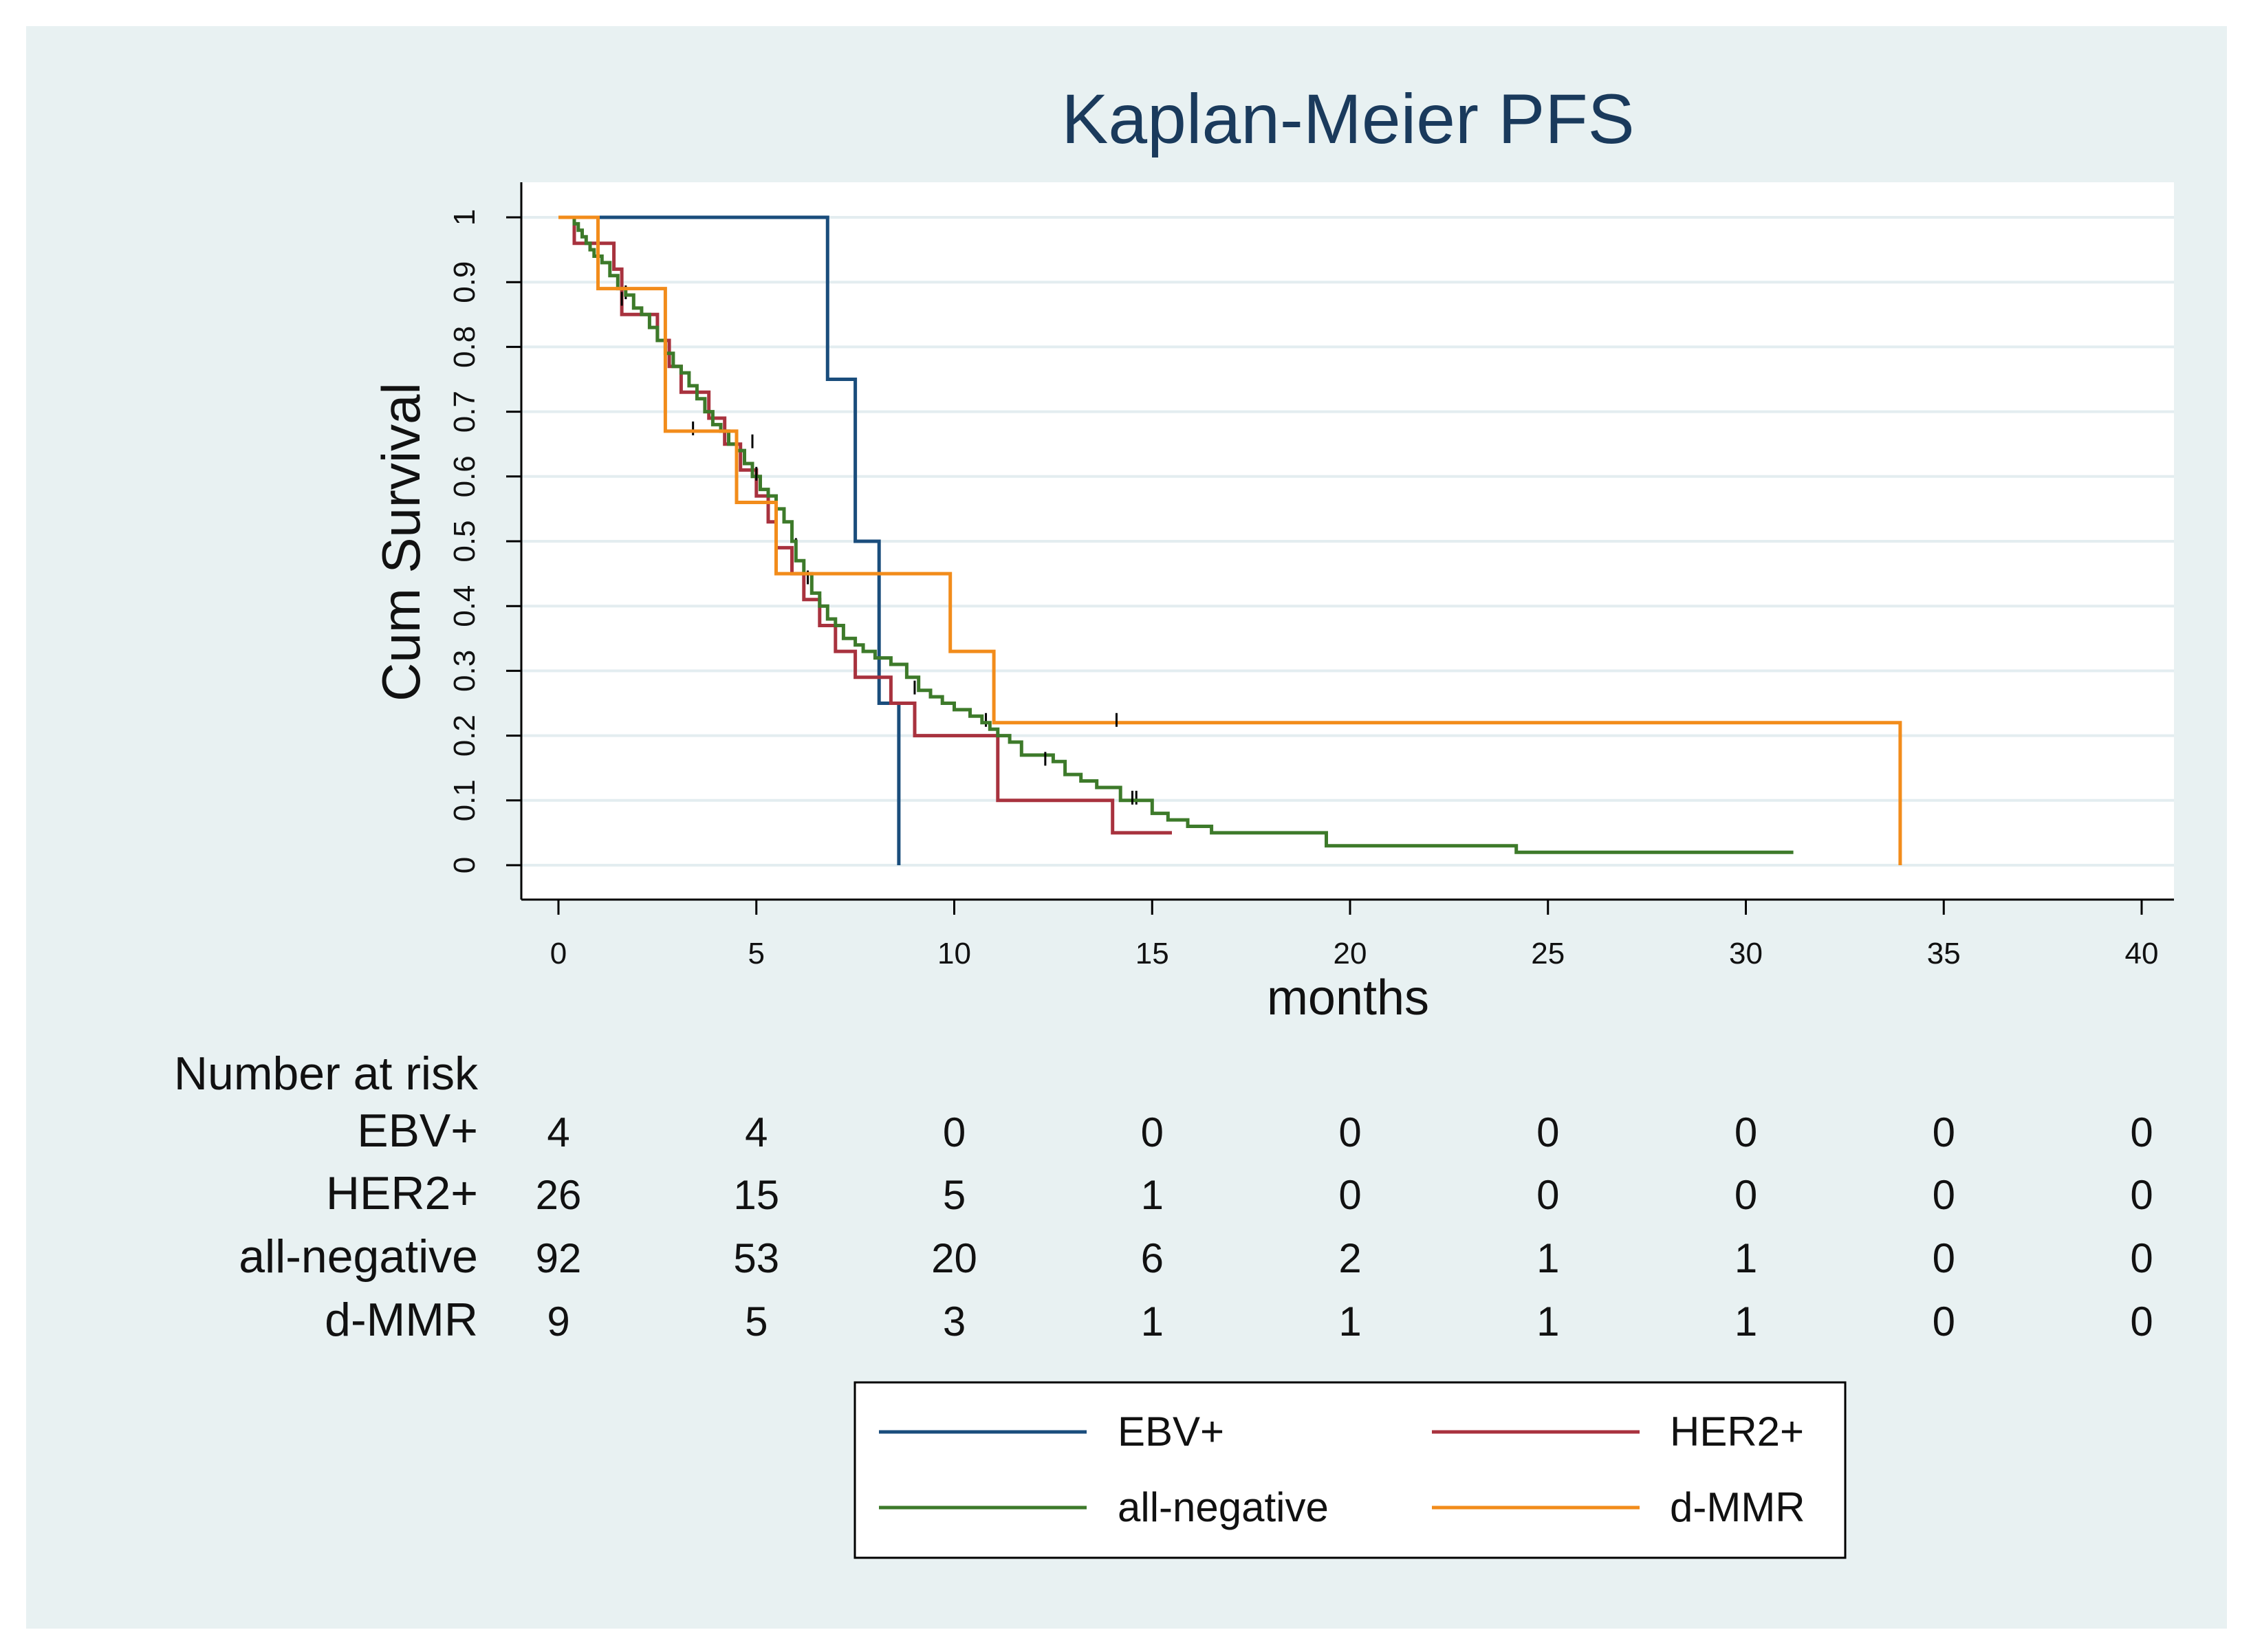 The image size is (2251, 1652). Describe the element at coordinates (558, 1321) in the screenshot. I see `risk-value: 9` at that location.